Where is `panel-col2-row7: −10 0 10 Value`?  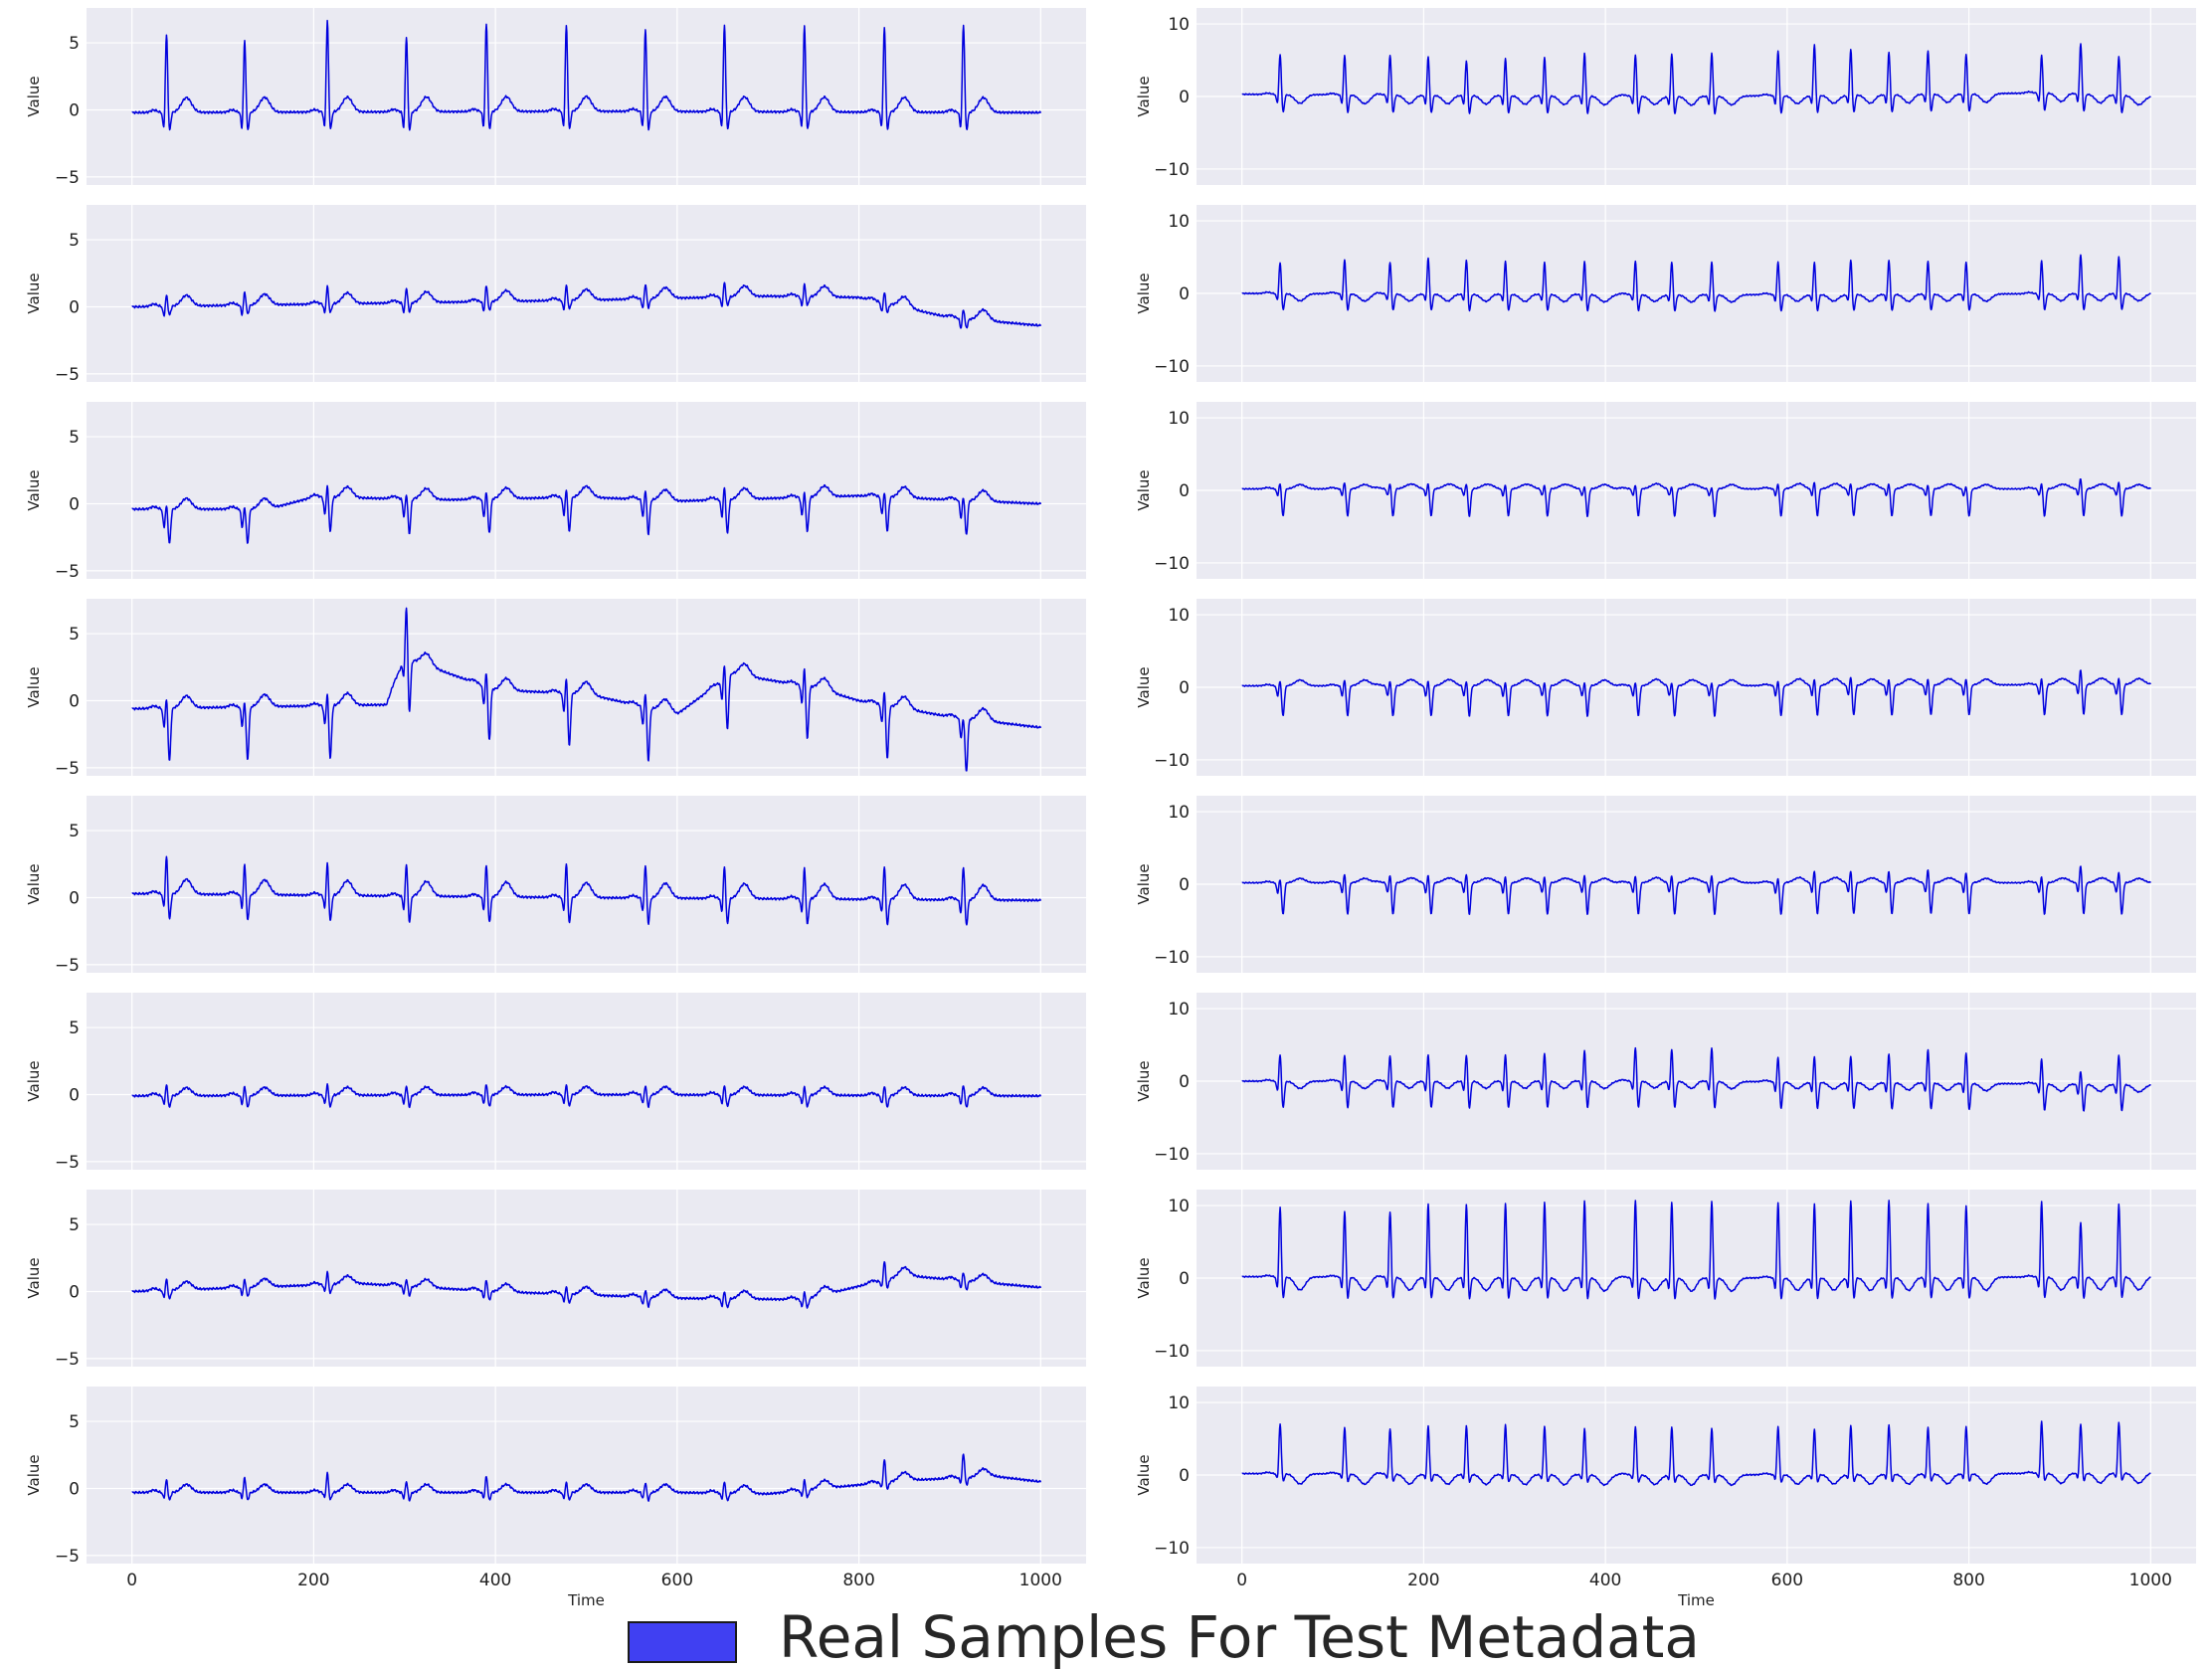
panel-col2-row7: −10 0 10 Value is located at coordinates (1665, 1278).